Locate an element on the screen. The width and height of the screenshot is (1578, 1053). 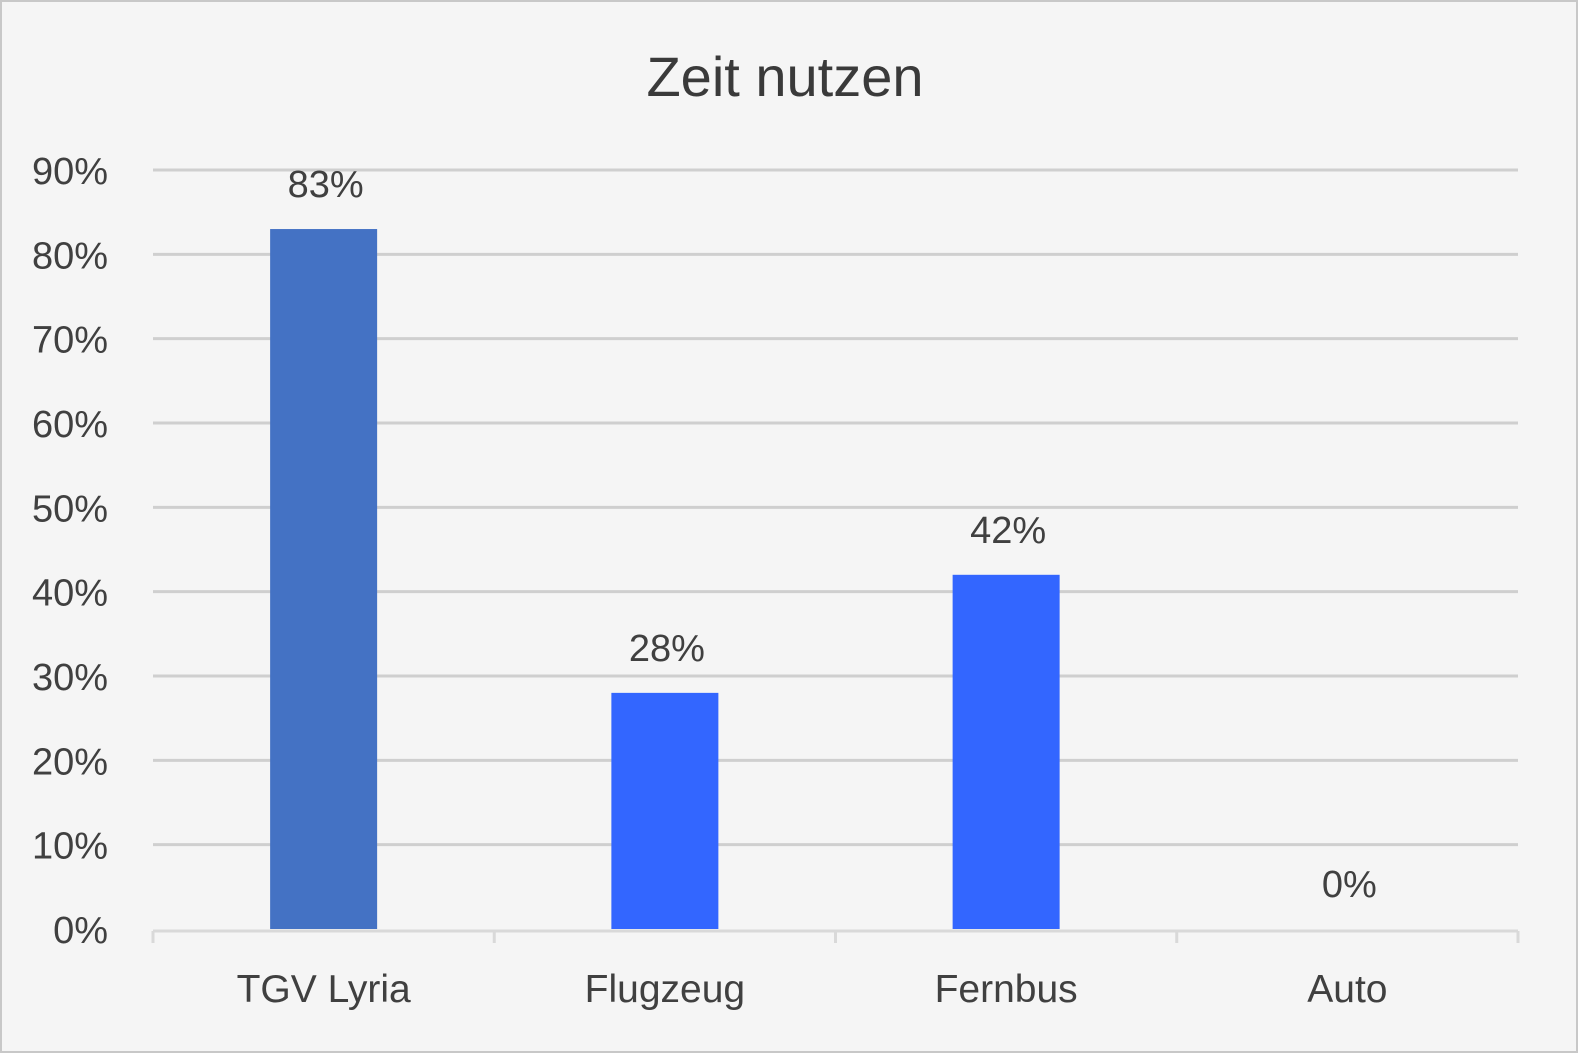
y-tick-label: 60% is located at coordinates (70, 425).